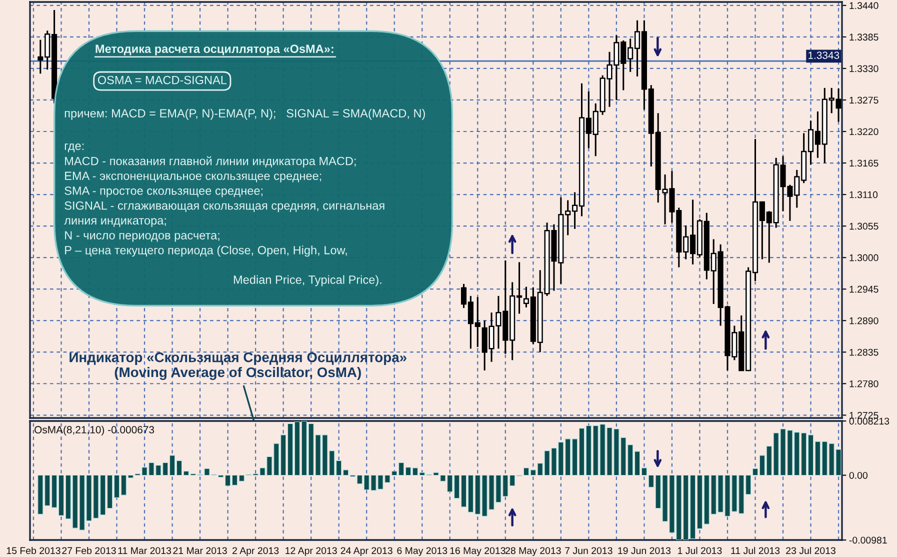 The image size is (897, 557). I want to click on x-tick-label: 27 Feb 2013, so click(89, 550).